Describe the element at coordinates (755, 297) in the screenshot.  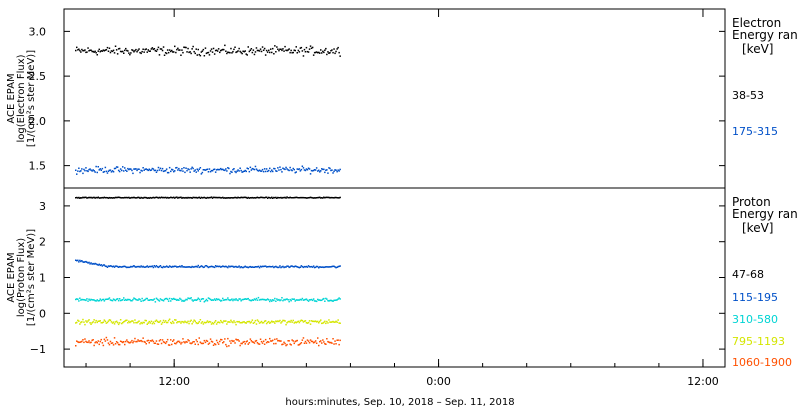
I see `legend-item-proton: 115-195` at that location.